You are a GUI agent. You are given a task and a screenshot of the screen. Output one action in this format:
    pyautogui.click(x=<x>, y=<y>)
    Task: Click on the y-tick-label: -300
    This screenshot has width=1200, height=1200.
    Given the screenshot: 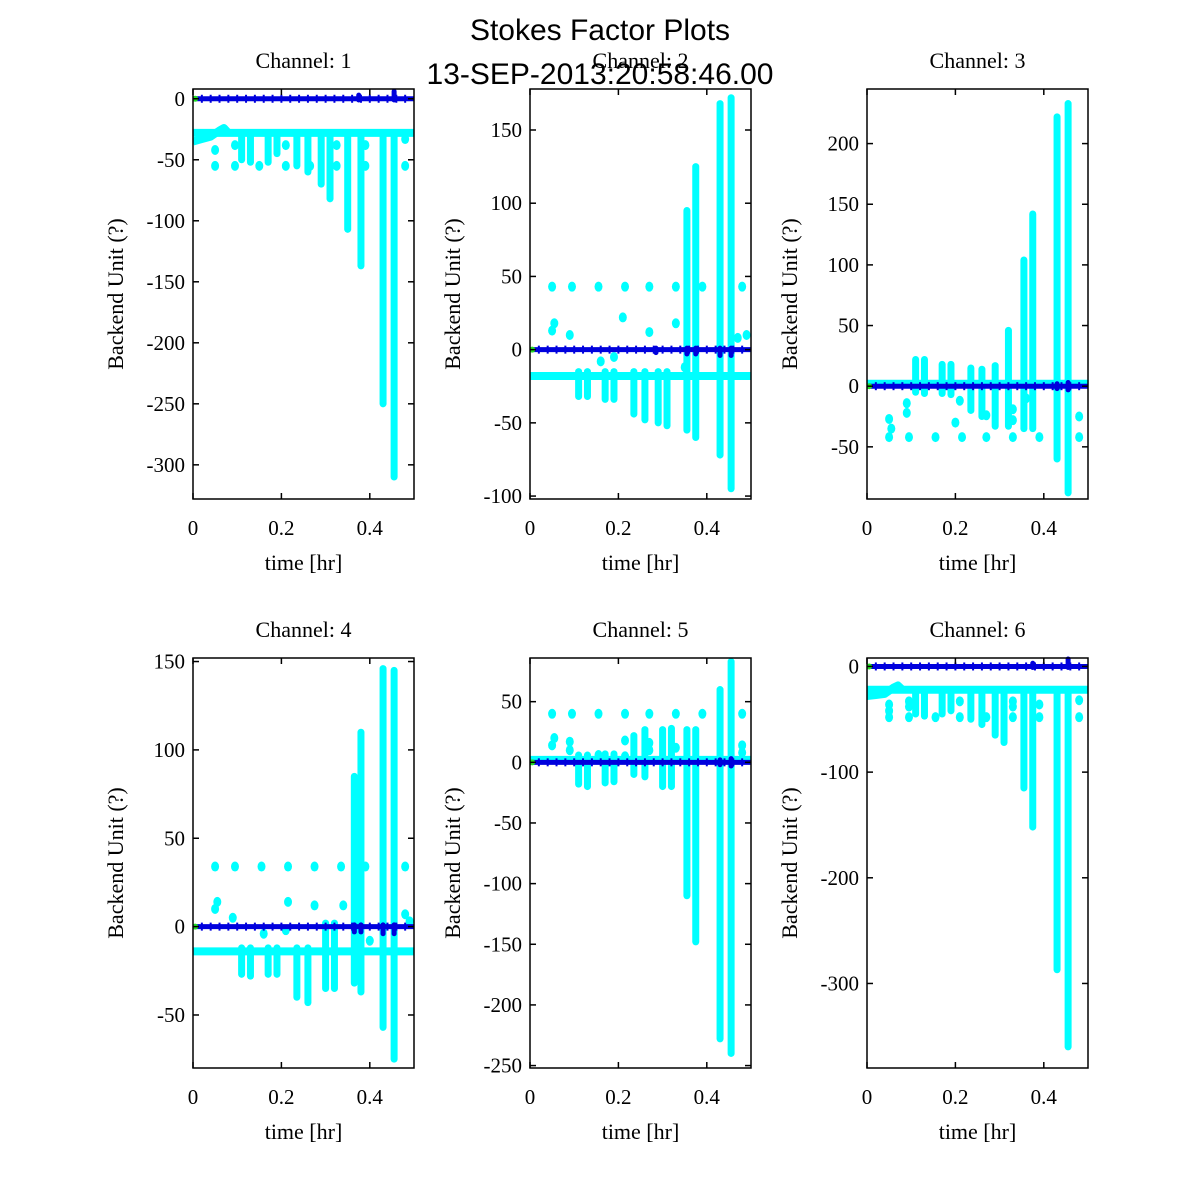 What is the action you would take?
    pyautogui.click(x=166, y=465)
    